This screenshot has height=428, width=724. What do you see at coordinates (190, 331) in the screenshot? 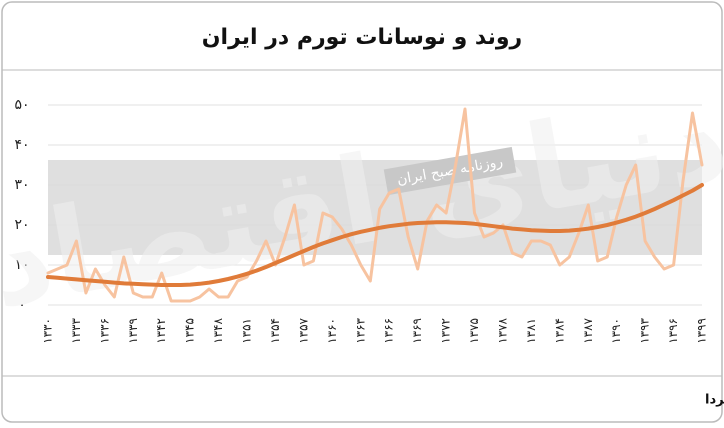
I see `x-tick-label: ۱۳۴۵` at bounding box center [190, 331].